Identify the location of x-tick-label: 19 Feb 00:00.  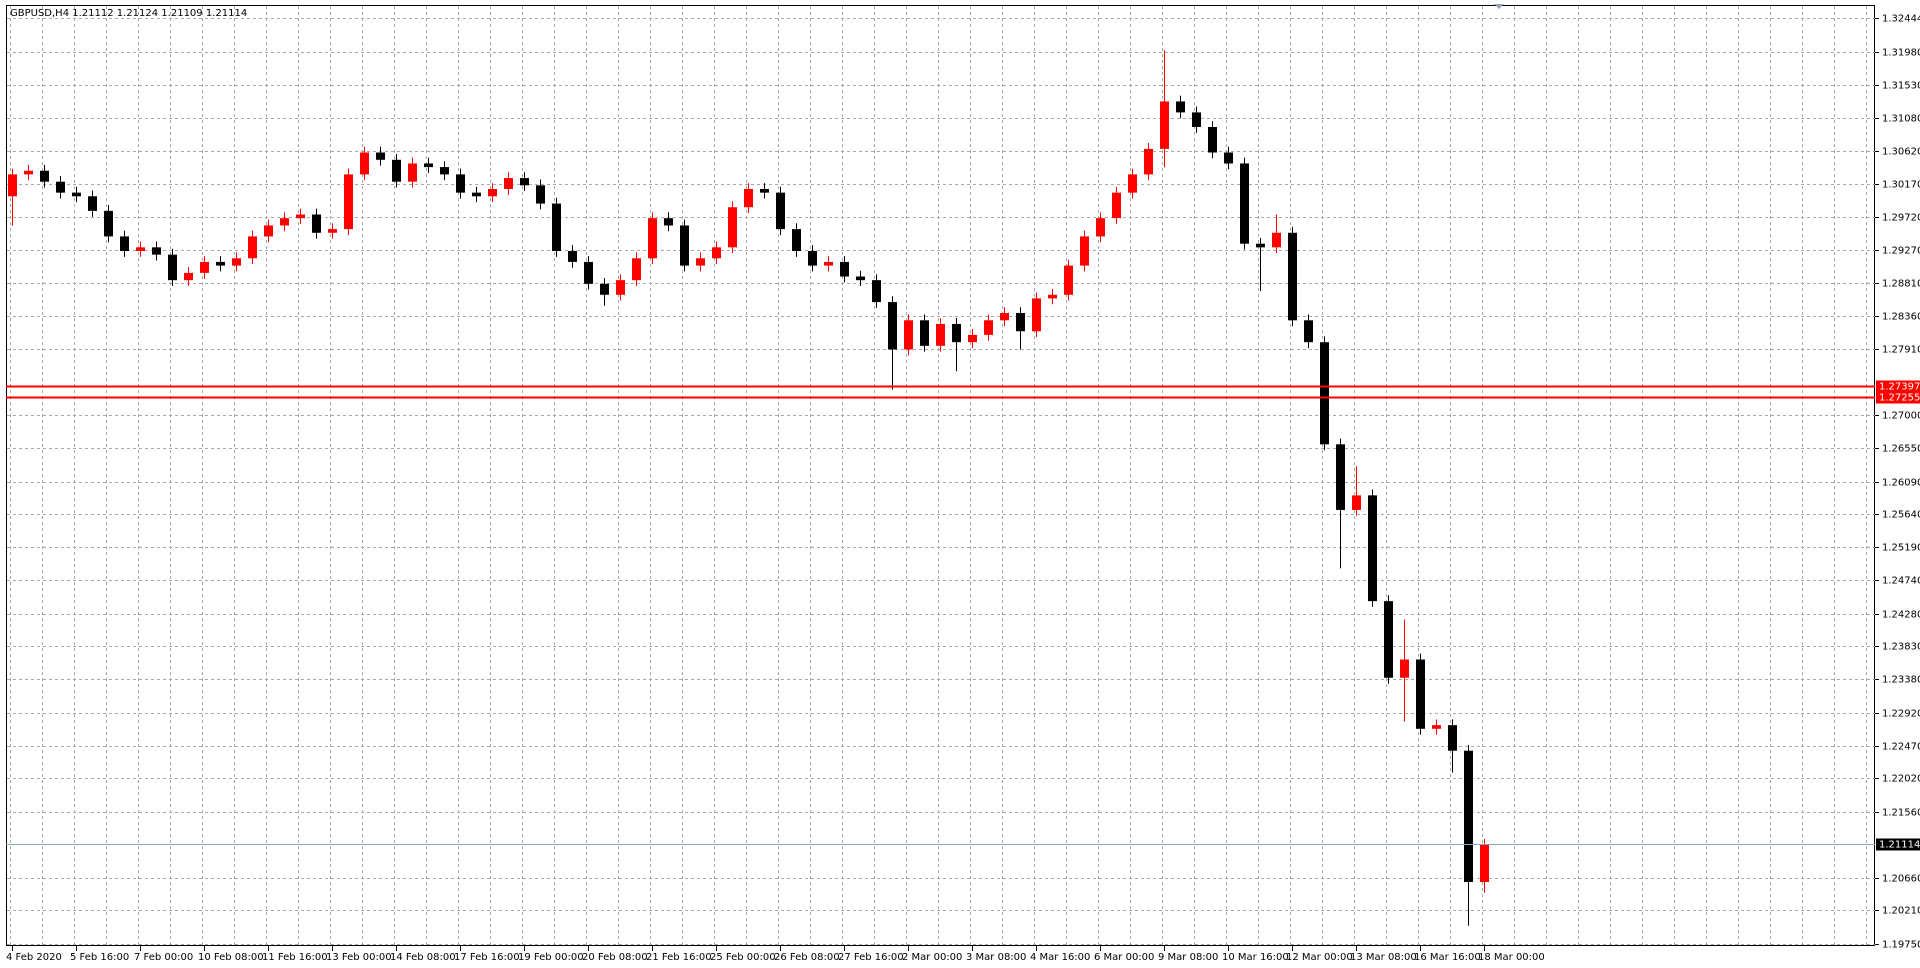
(551, 957).